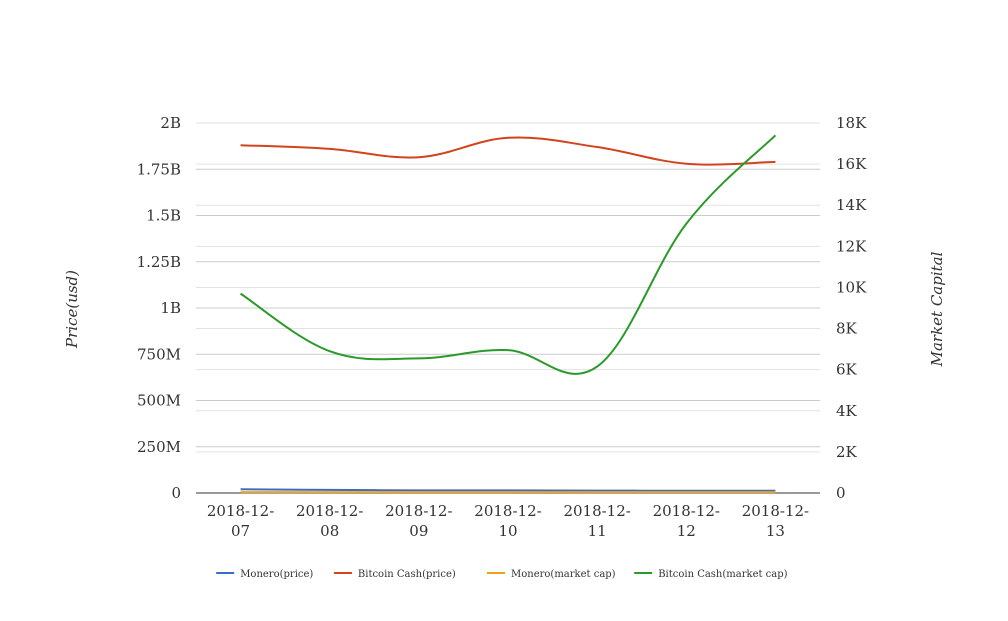 The image size is (1008, 621). I want to click on y-left-tick-label: 250M, so click(159, 447).